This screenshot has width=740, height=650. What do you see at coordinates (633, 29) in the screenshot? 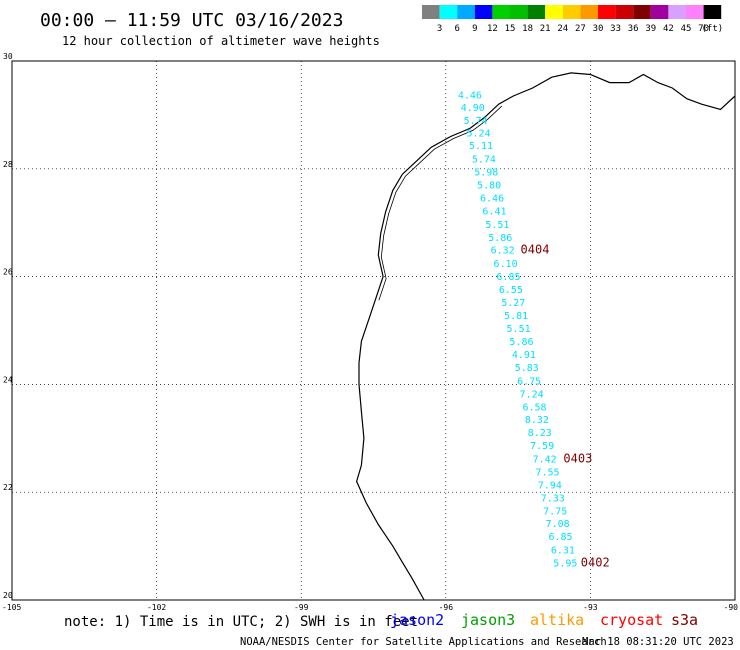
I see `legend-label: 36` at bounding box center [633, 29].